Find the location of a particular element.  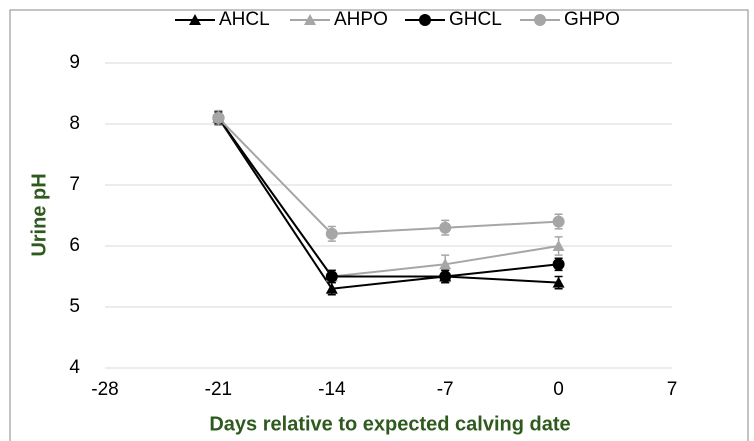

series-line is located at coordinates (388, 176).